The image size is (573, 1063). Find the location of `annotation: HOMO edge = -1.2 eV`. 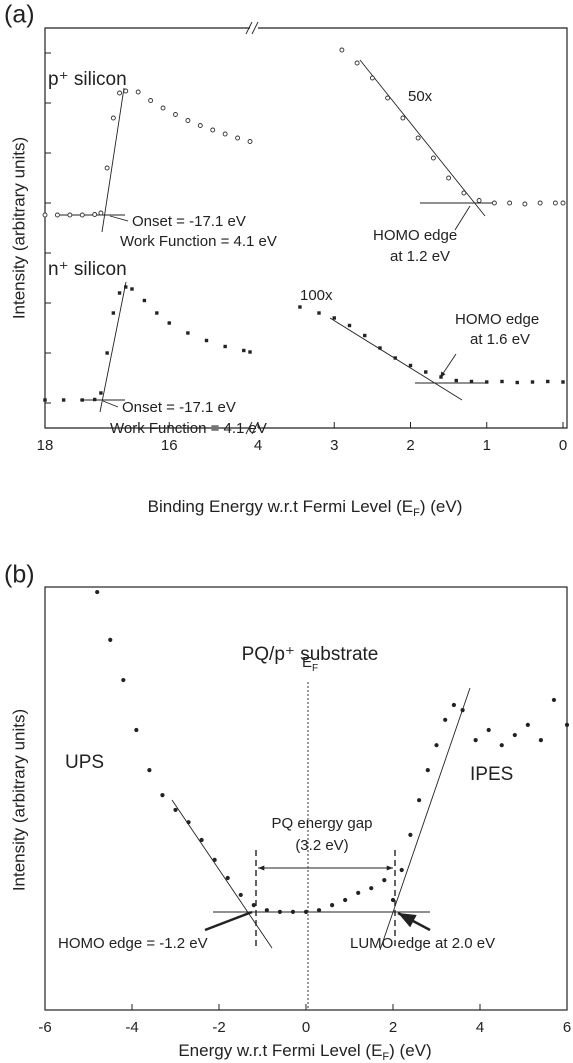

annotation: HOMO edge = -1.2 eV is located at coordinates (133, 943).